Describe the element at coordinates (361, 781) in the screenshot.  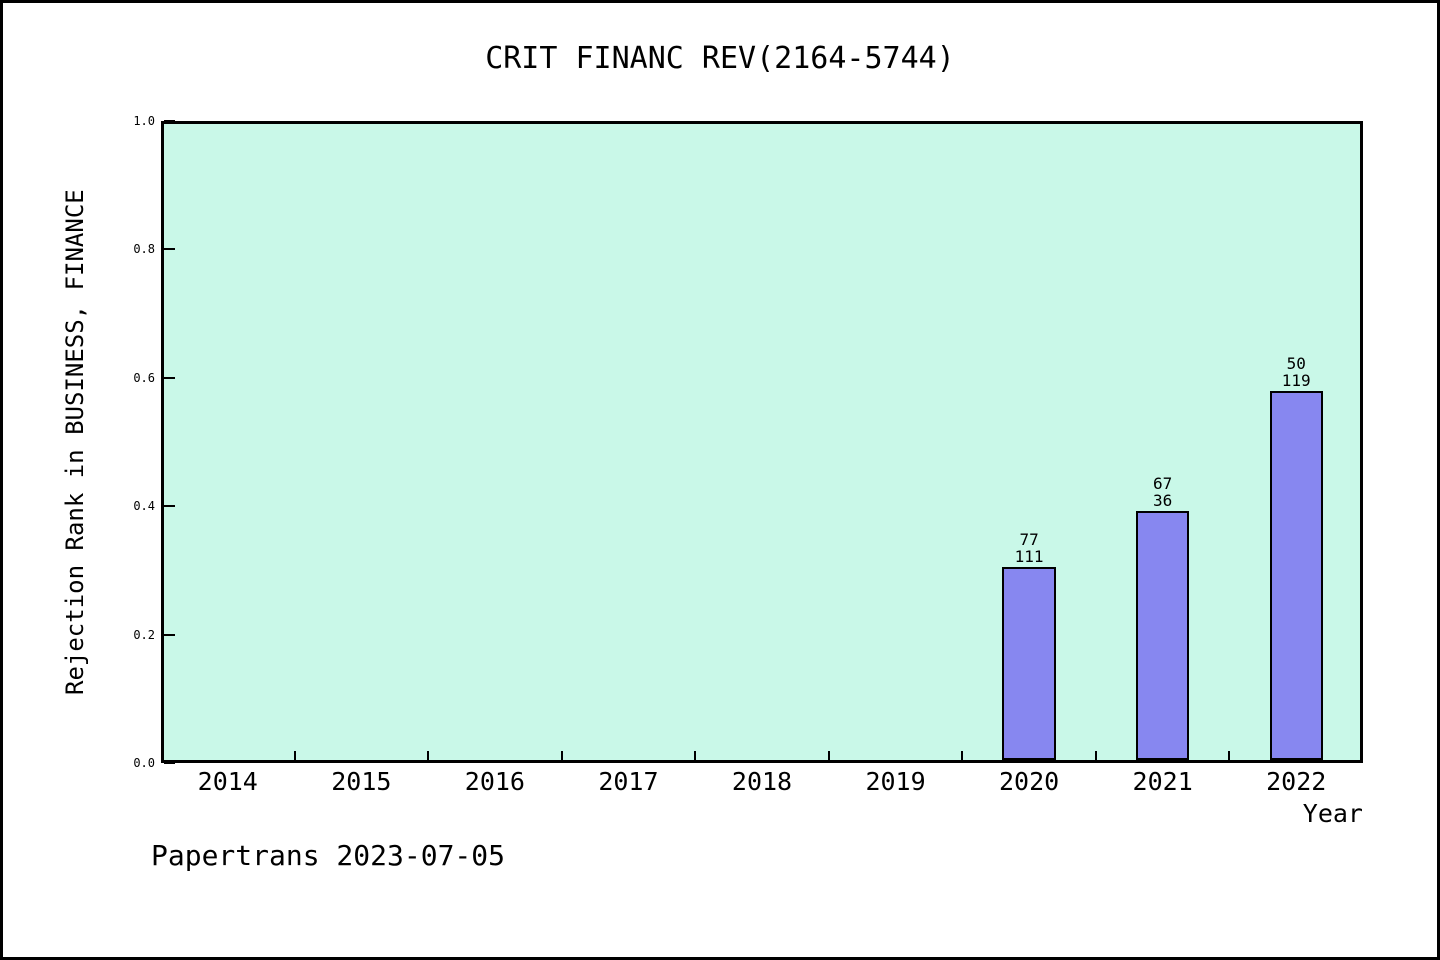
I see `x-tick-label: 2015` at that location.